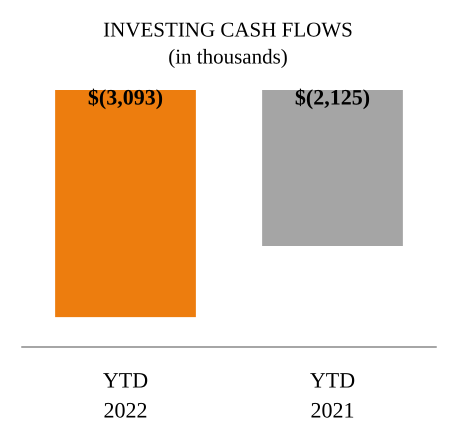 The height and width of the screenshot is (446, 456). Describe the element at coordinates (332, 97) in the screenshot. I see `data-label: $(2,125)` at that location.